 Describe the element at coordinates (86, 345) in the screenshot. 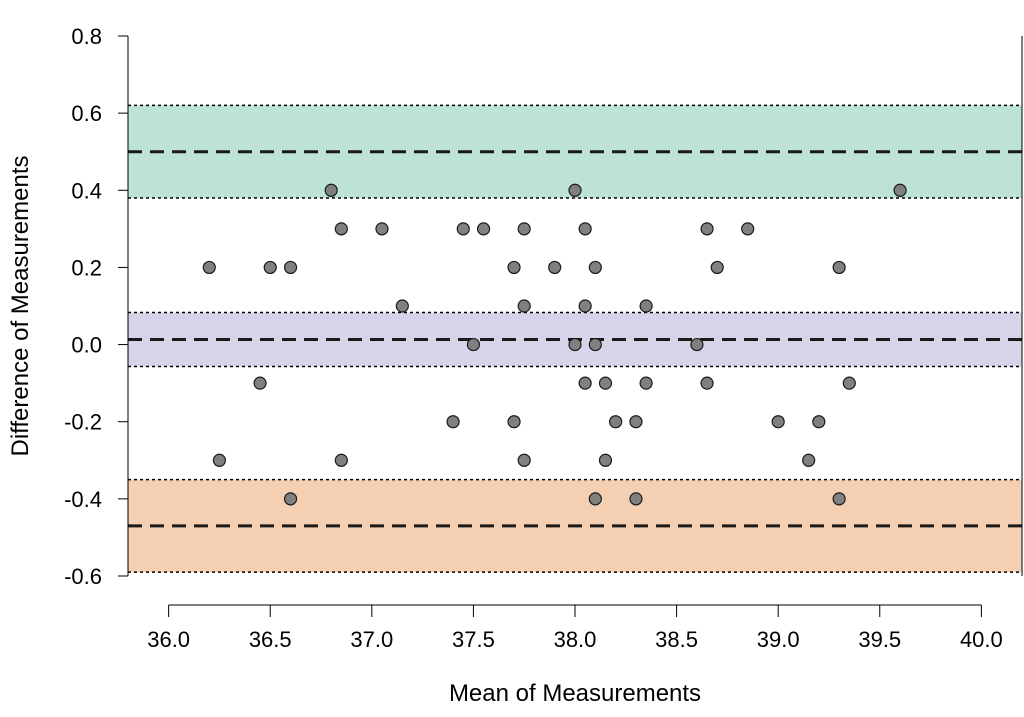

I see `y-tick-label: 0.0` at that location.